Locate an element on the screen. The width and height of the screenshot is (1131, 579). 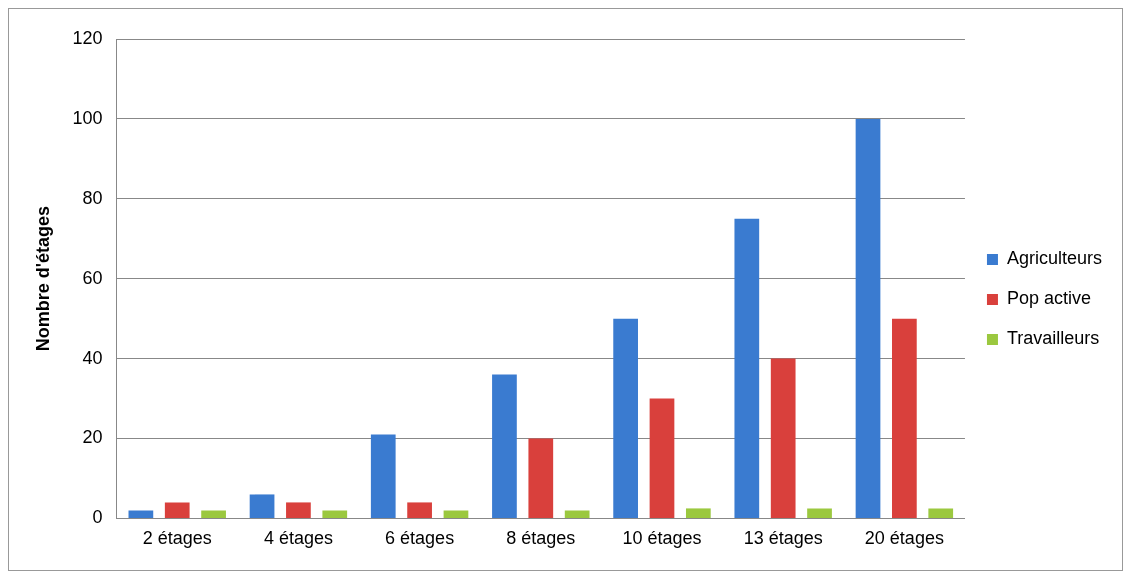
y-axis-title: Nombre d'étages is located at coordinates (42, 279).